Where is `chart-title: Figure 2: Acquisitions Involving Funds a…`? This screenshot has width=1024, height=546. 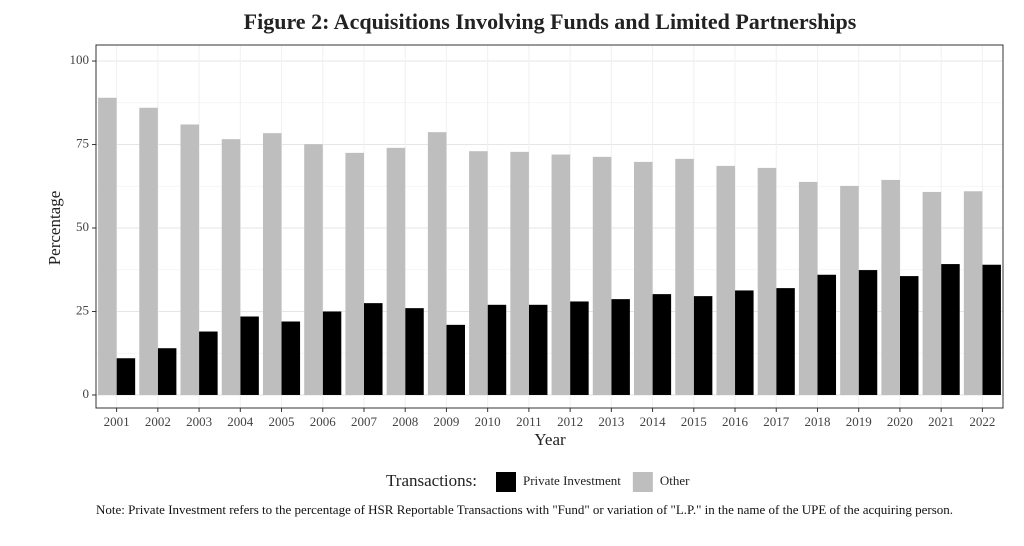 chart-title: Figure 2: Acquisitions Involving Funds a… is located at coordinates (550, 21).